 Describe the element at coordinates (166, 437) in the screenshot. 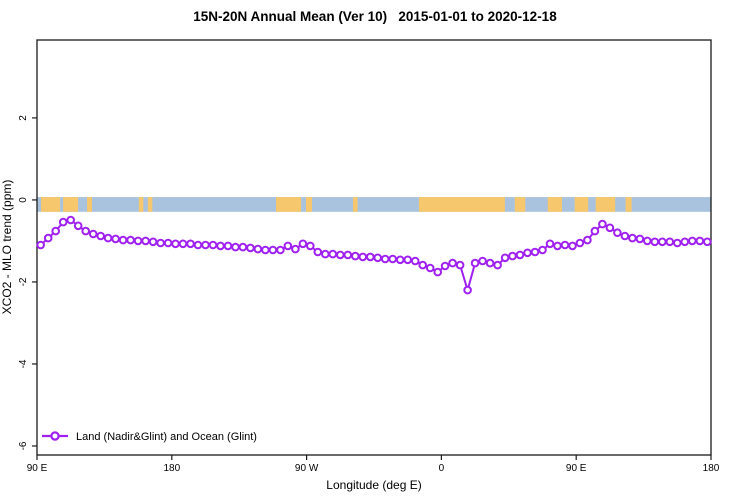

I see `legend-entry-label: Land (Nadir&Glint) and Ocean (Glint)` at that location.